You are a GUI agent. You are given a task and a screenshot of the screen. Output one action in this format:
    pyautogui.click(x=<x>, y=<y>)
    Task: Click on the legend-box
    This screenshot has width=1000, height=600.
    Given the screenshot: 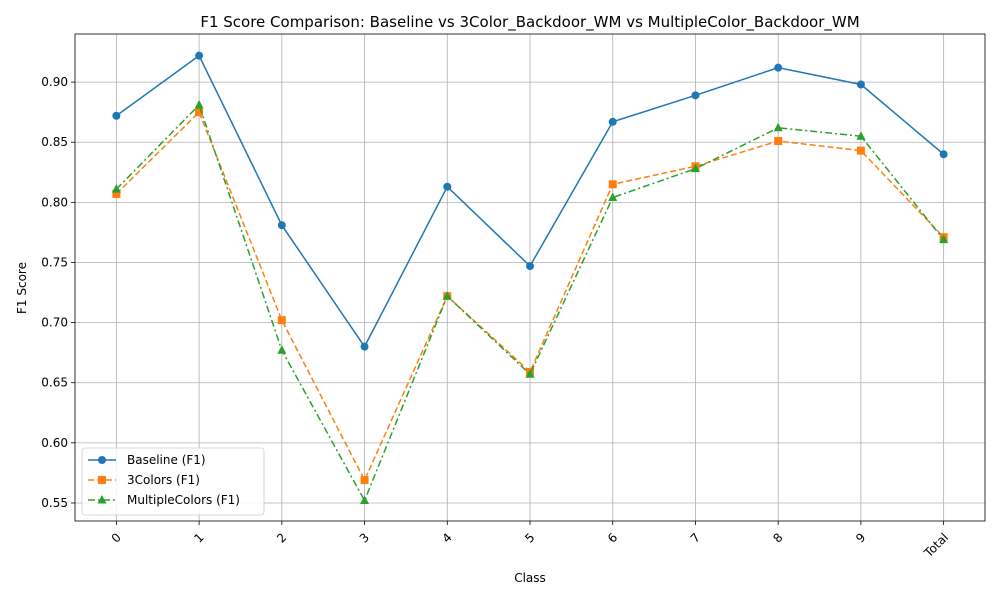 What is the action you would take?
    pyautogui.click(x=173, y=481)
    